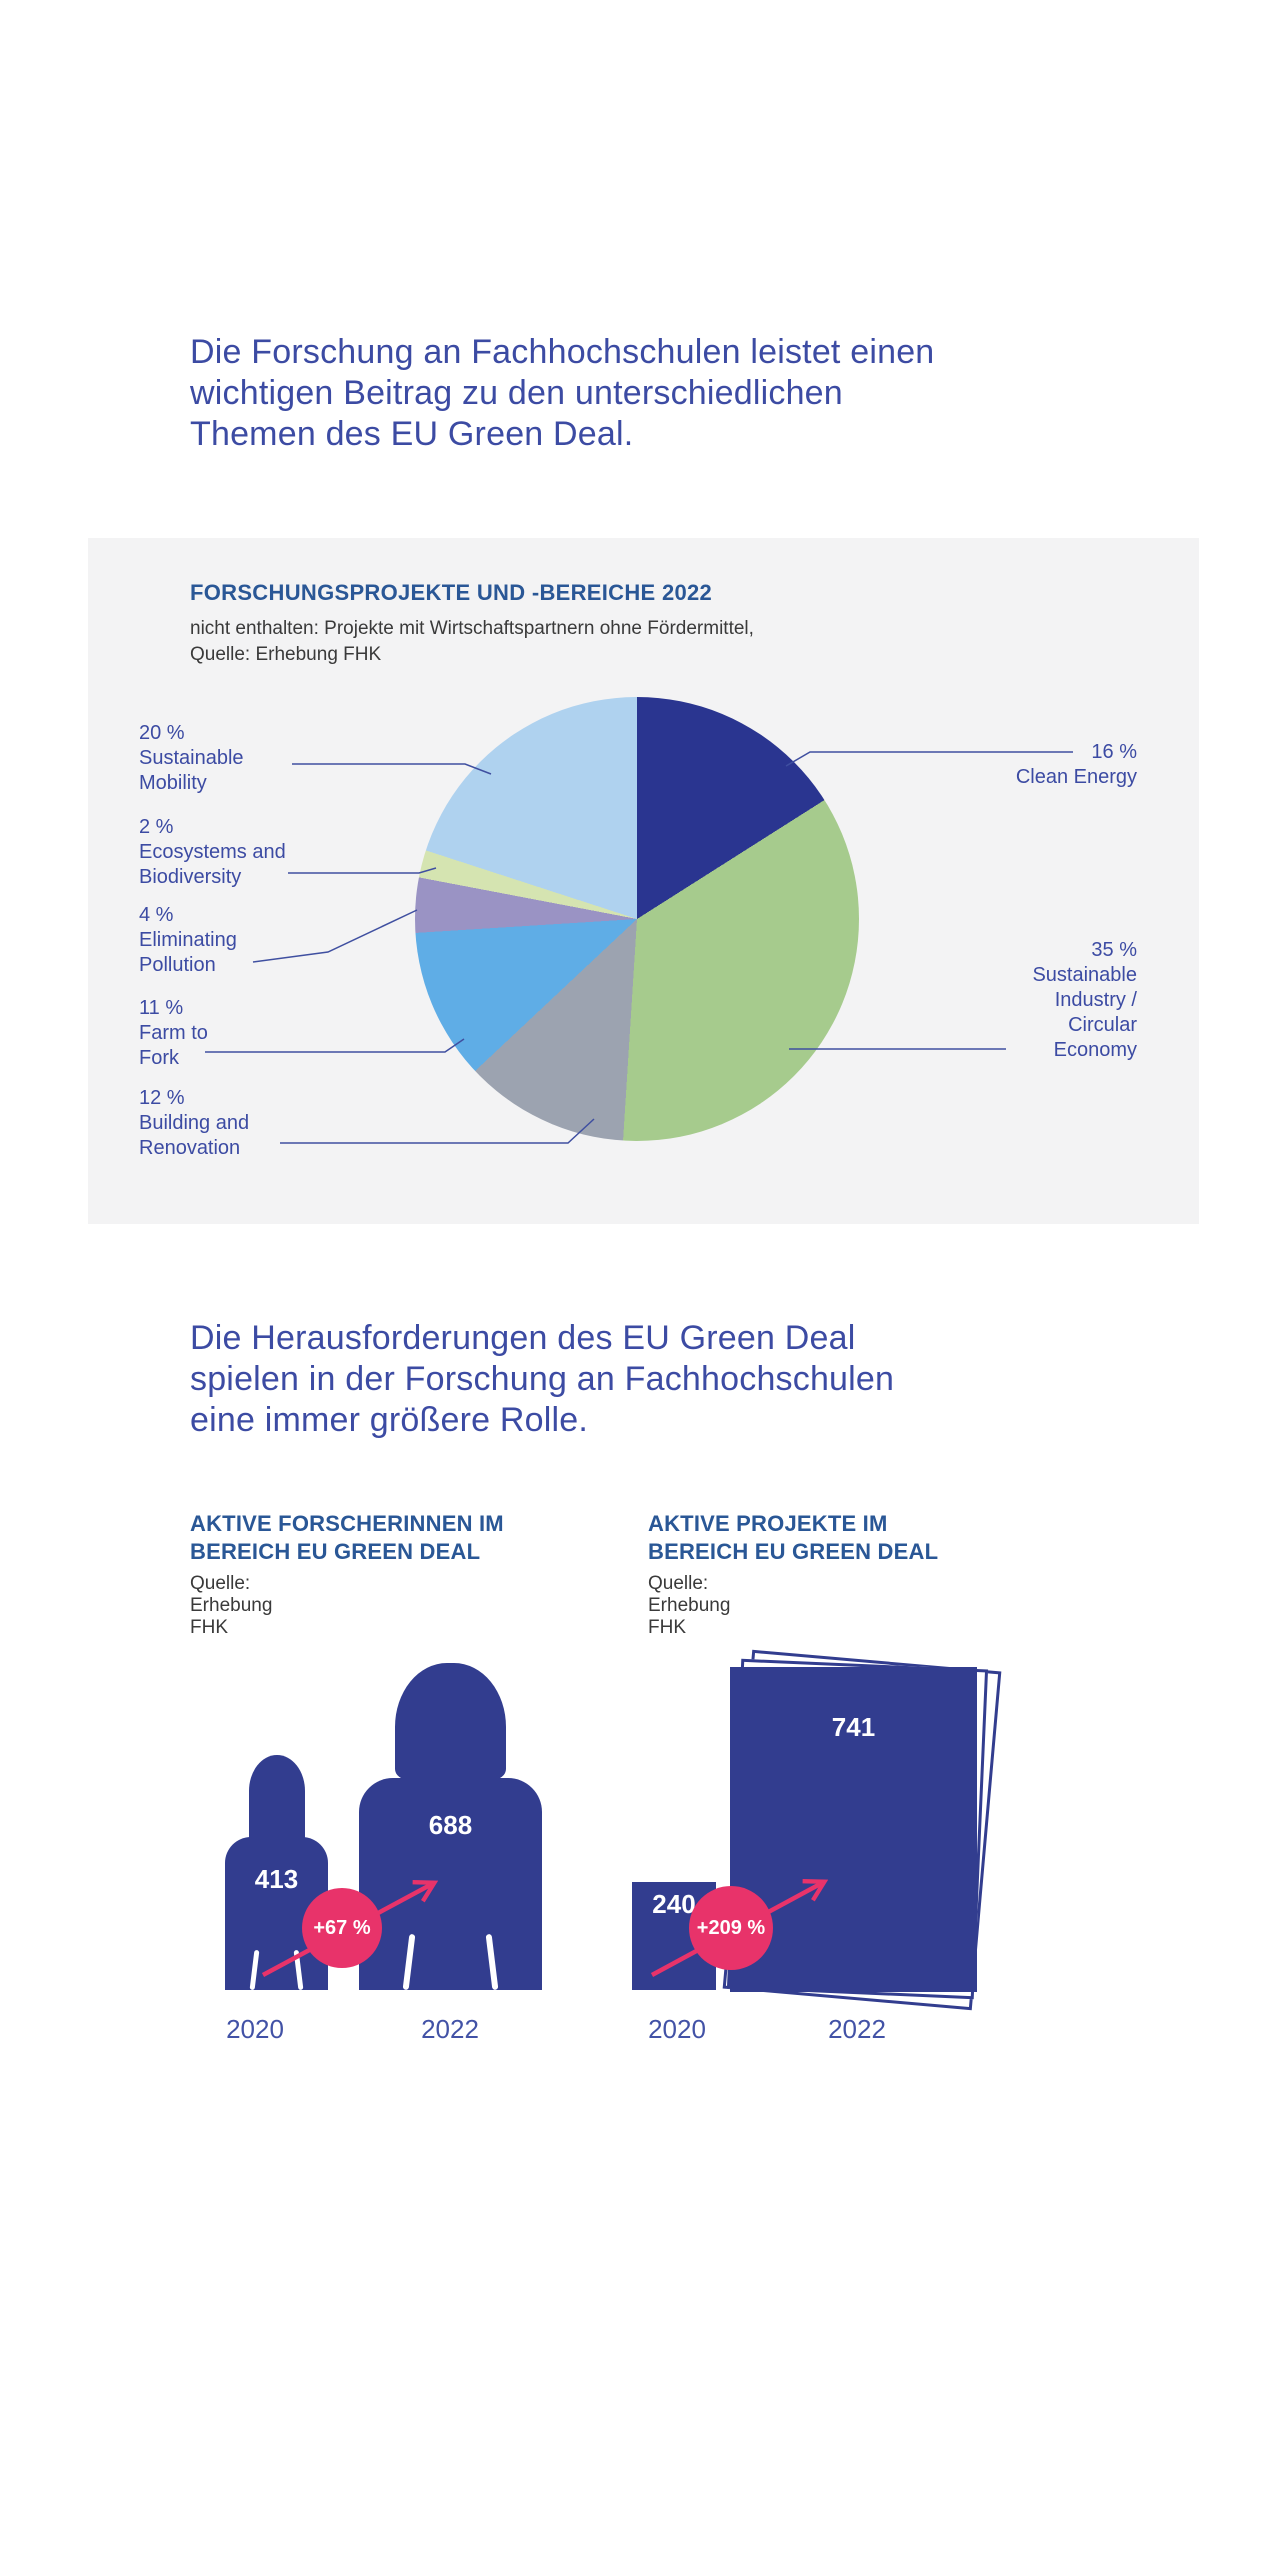  Describe the element at coordinates (335, 936) in the screenshot. I see `leader-eliminating-pollution` at that location.